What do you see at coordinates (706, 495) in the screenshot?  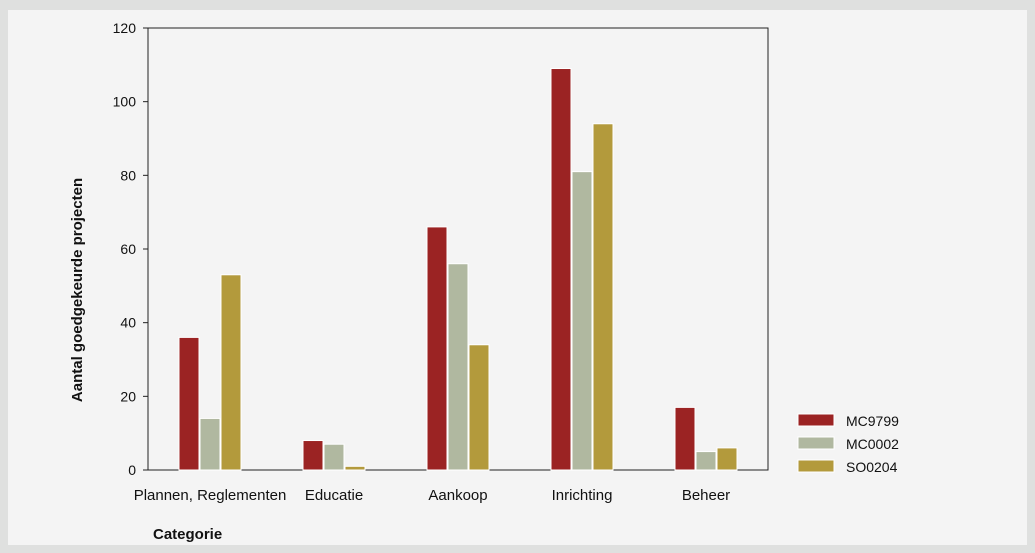 I see `x-tick-label: Beheer` at bounding box center [706, 495].